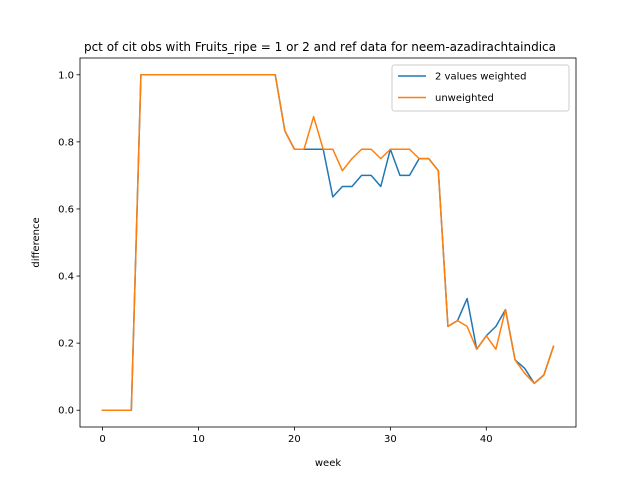 Image resolution: width=640 pixels, height=480 pixels. What do you see at coordinates (36, 242) in the screenshot?
I see `y-axis-title: difference` at bounding box center [36, 242].